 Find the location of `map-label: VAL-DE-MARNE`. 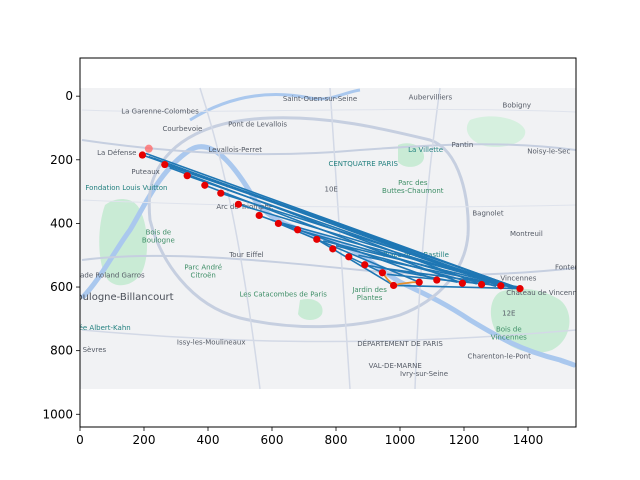

map-label: VAL-DE-MARNE is located at coordinates (395, 366).